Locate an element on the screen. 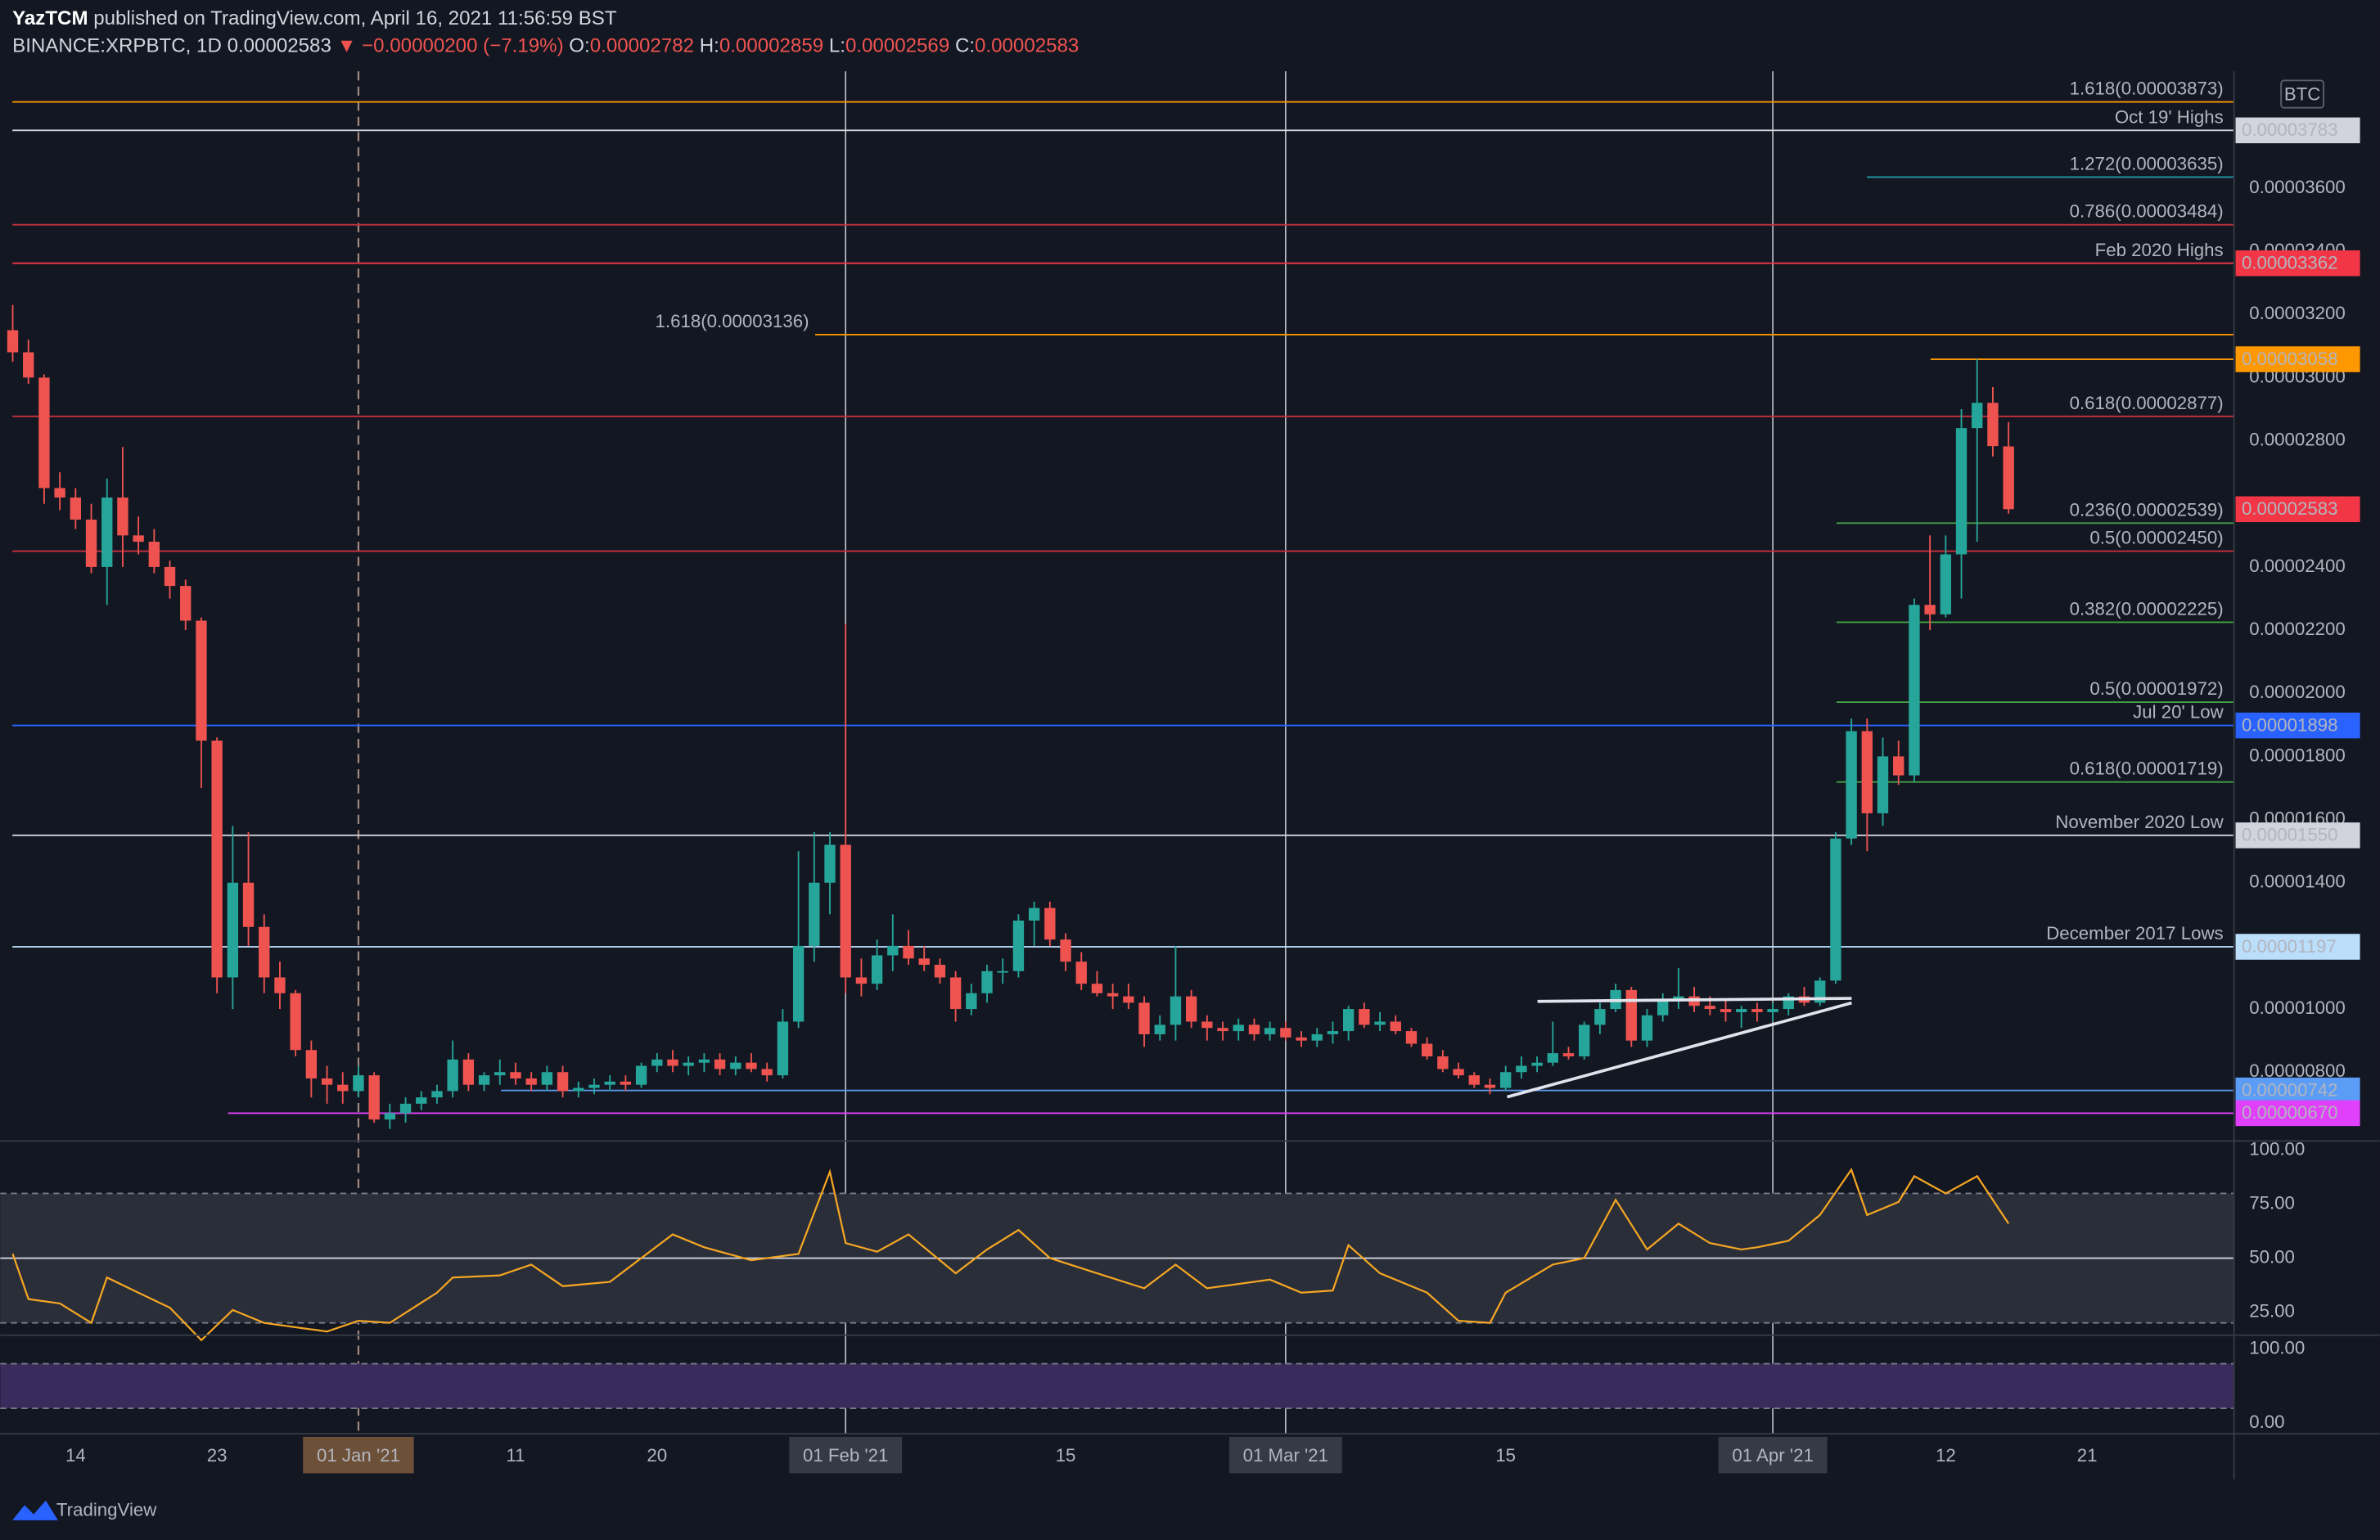 The width and height of the screenshot is (2380, 1540). y-tick-label: 100.00 is located at coordinates (2277, 1149).